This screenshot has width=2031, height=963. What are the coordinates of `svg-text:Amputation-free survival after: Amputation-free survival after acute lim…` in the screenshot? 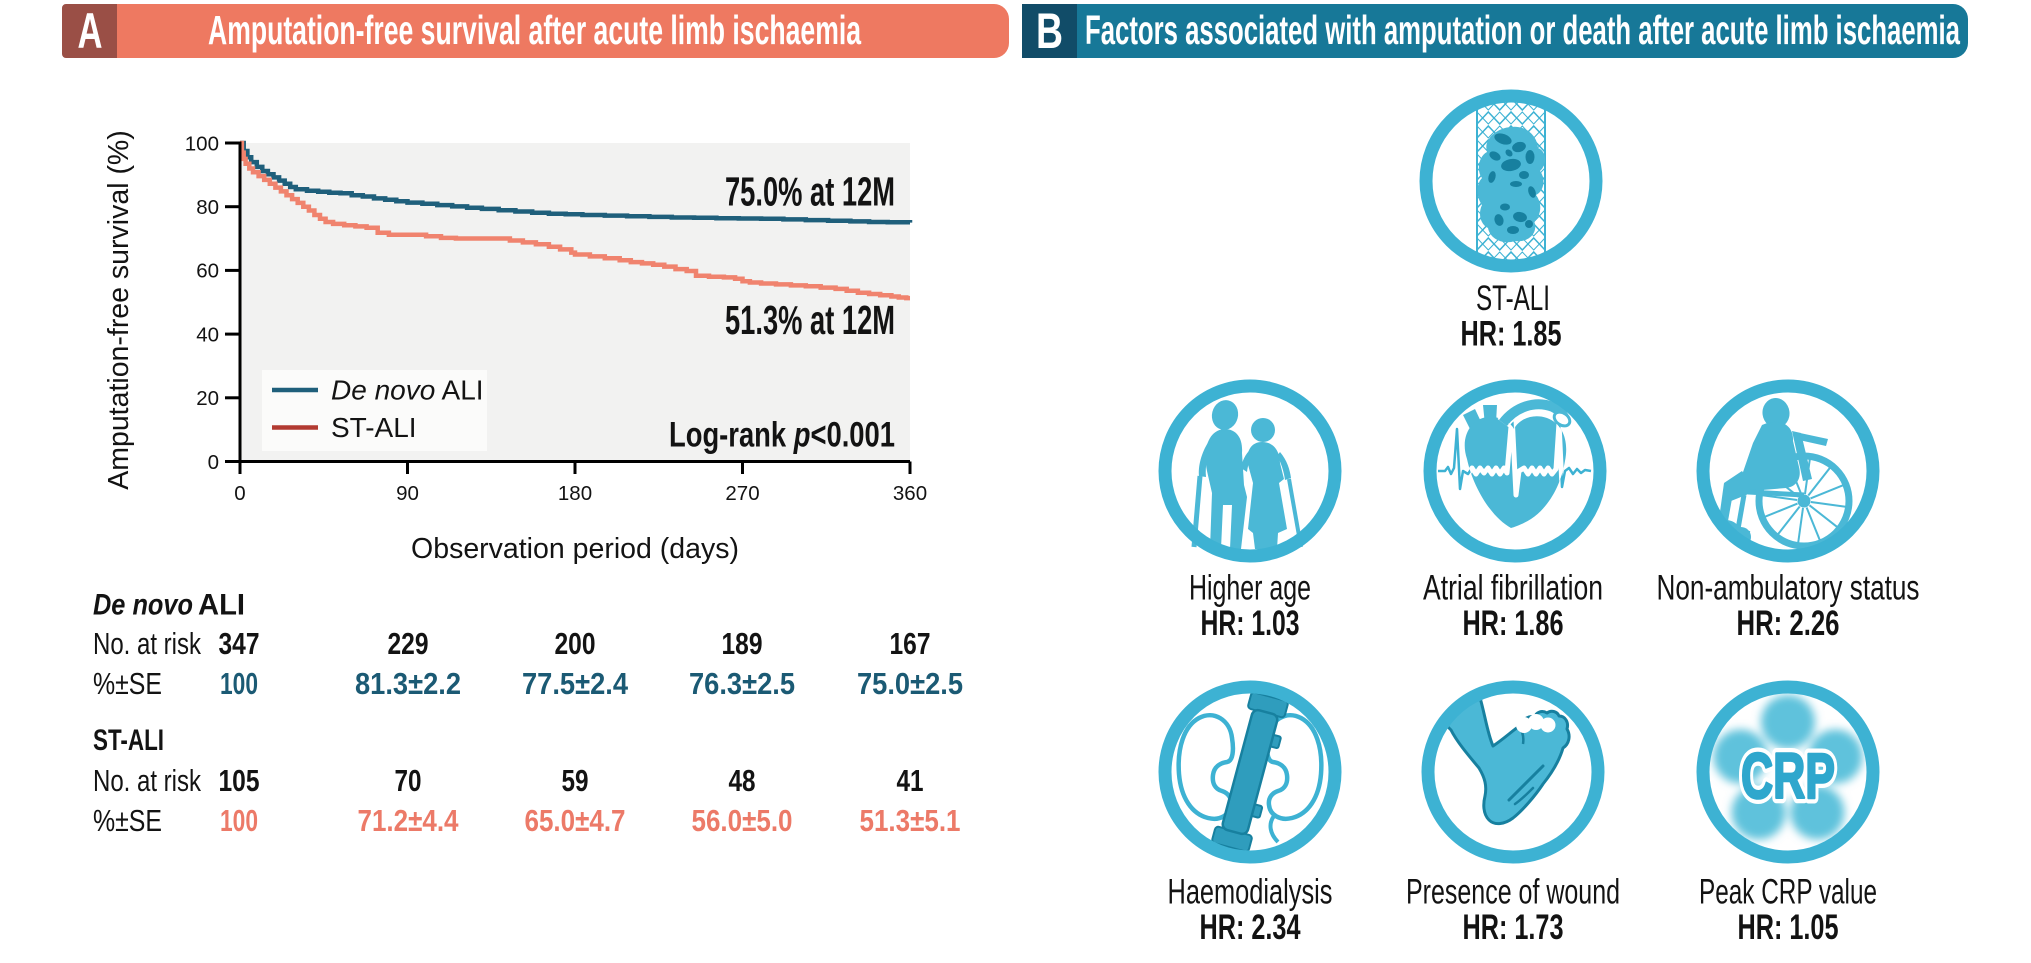 It's located at (535, 30).